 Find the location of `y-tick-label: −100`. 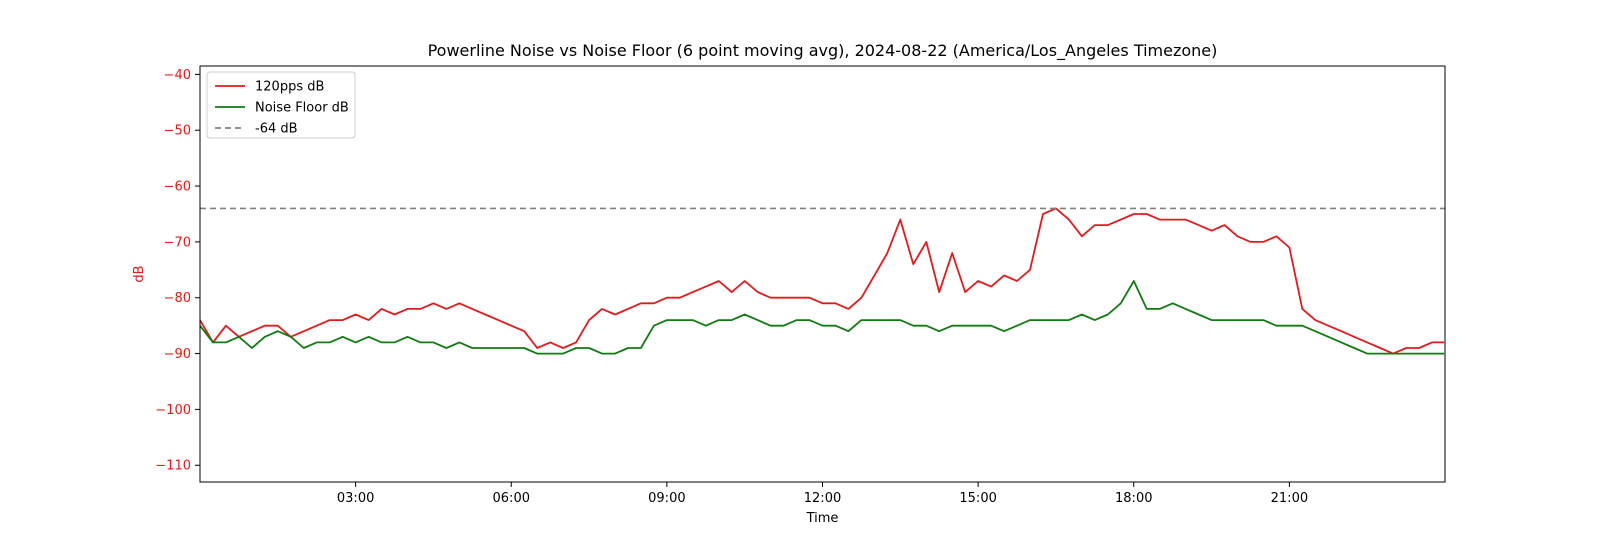

y-tick-label: −100 is located at coordinates (173, 410).